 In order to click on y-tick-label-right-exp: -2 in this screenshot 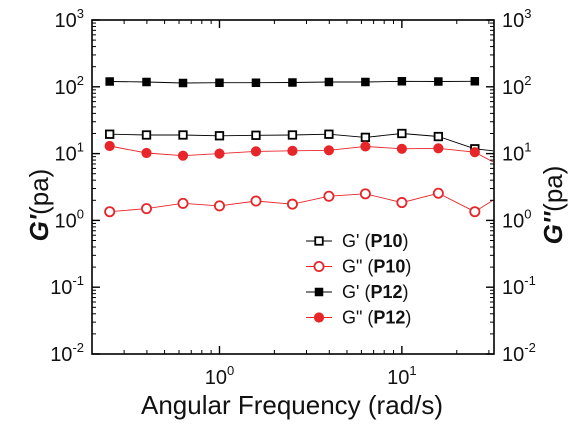, I will do `click(530, 347)`.